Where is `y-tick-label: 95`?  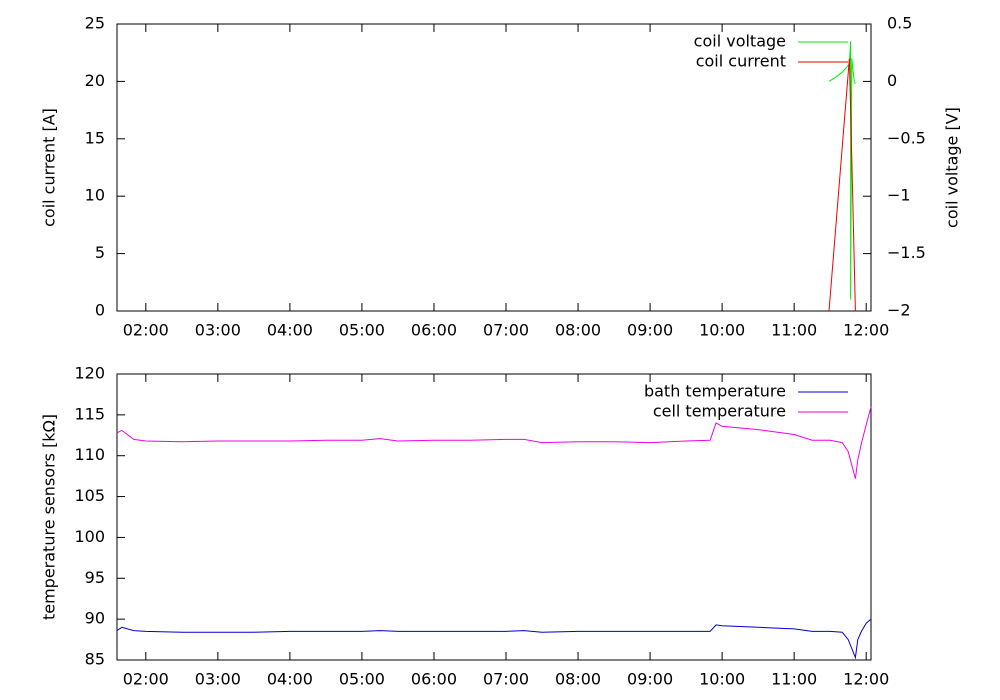 y-tick-label: 95 is located at coordinates (95, 577).